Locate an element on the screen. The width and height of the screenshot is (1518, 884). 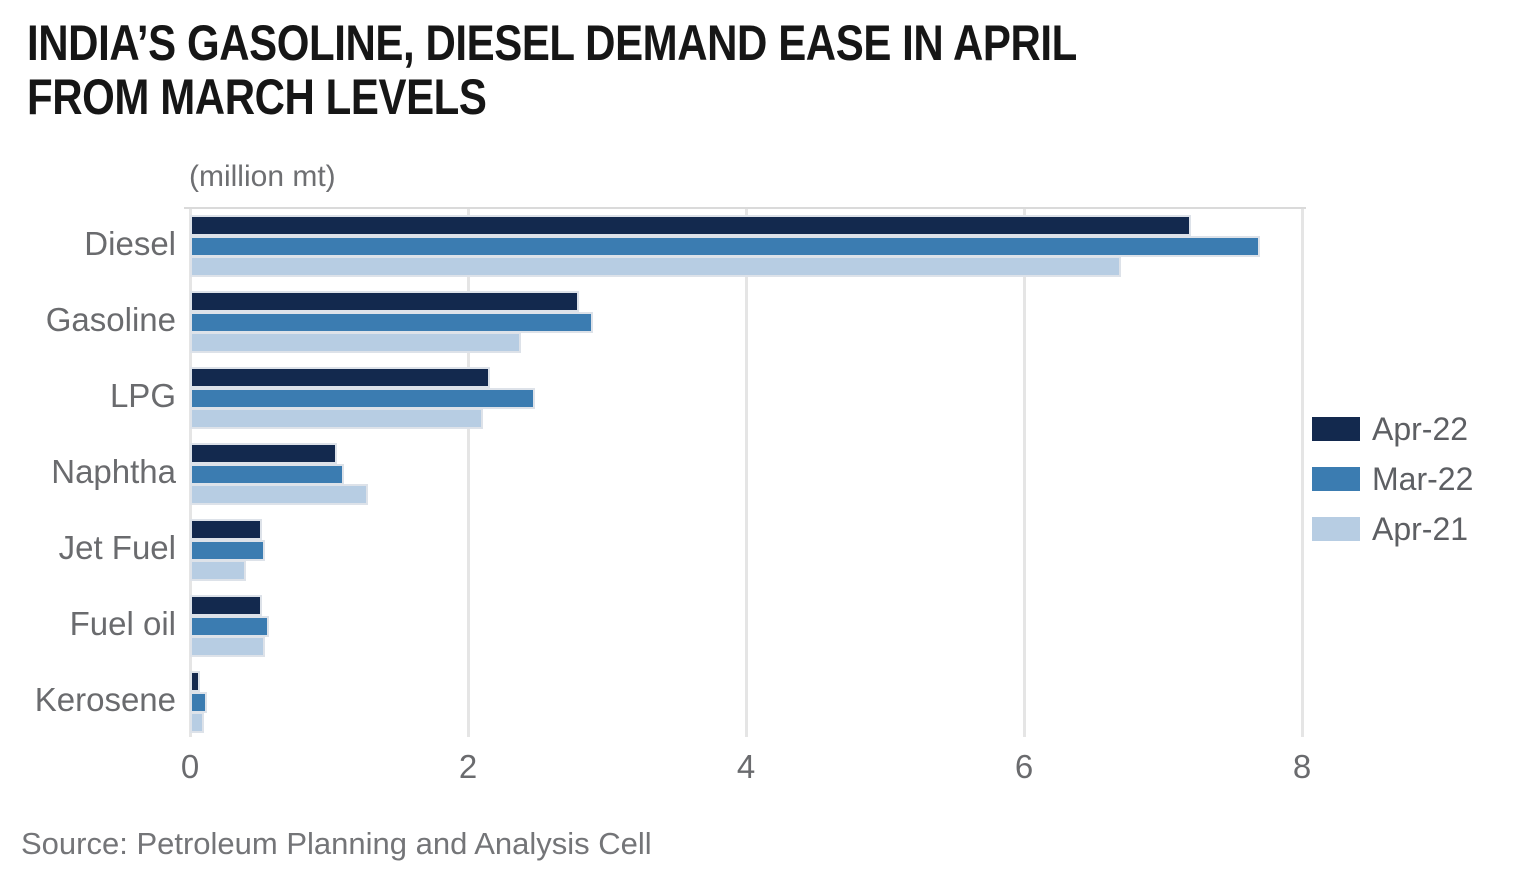
legend-item-mar-22: Mar-22 is located at coordinates (1393, 479).